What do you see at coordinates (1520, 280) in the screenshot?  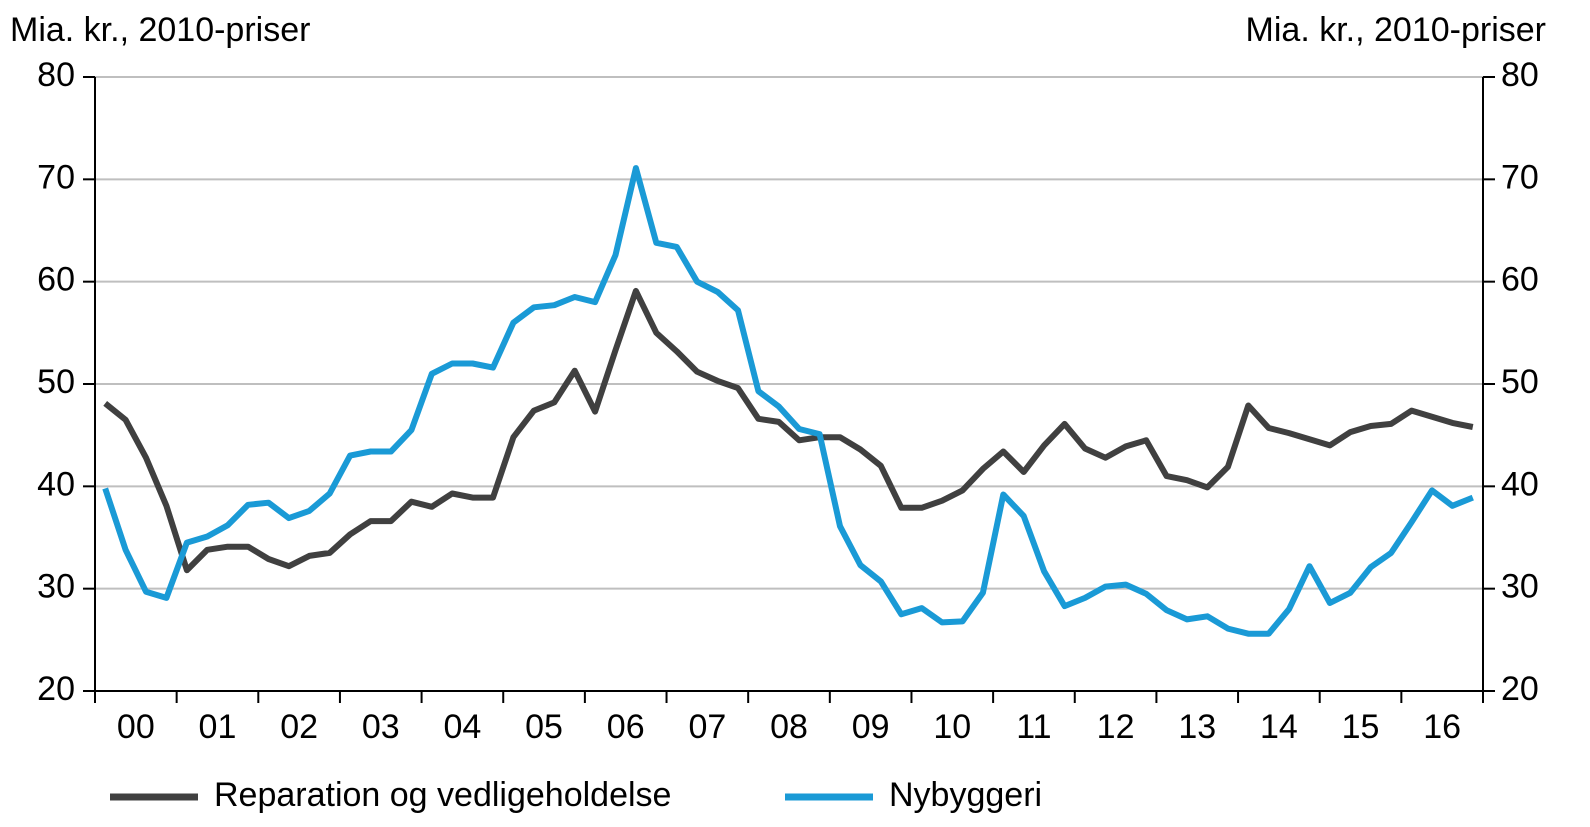 I see `y2-tick-label: 60` at bounding box center [1520, 280].